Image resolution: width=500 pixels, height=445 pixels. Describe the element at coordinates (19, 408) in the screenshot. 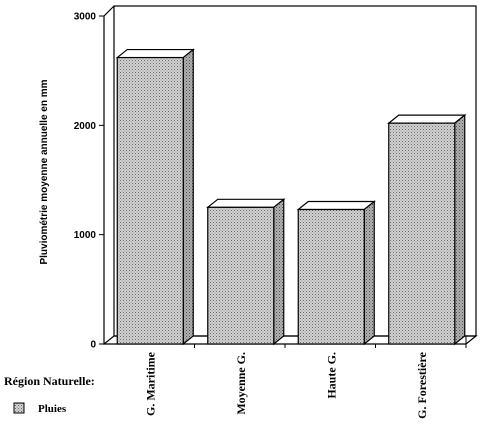

I see `legend-swatch` at that location.